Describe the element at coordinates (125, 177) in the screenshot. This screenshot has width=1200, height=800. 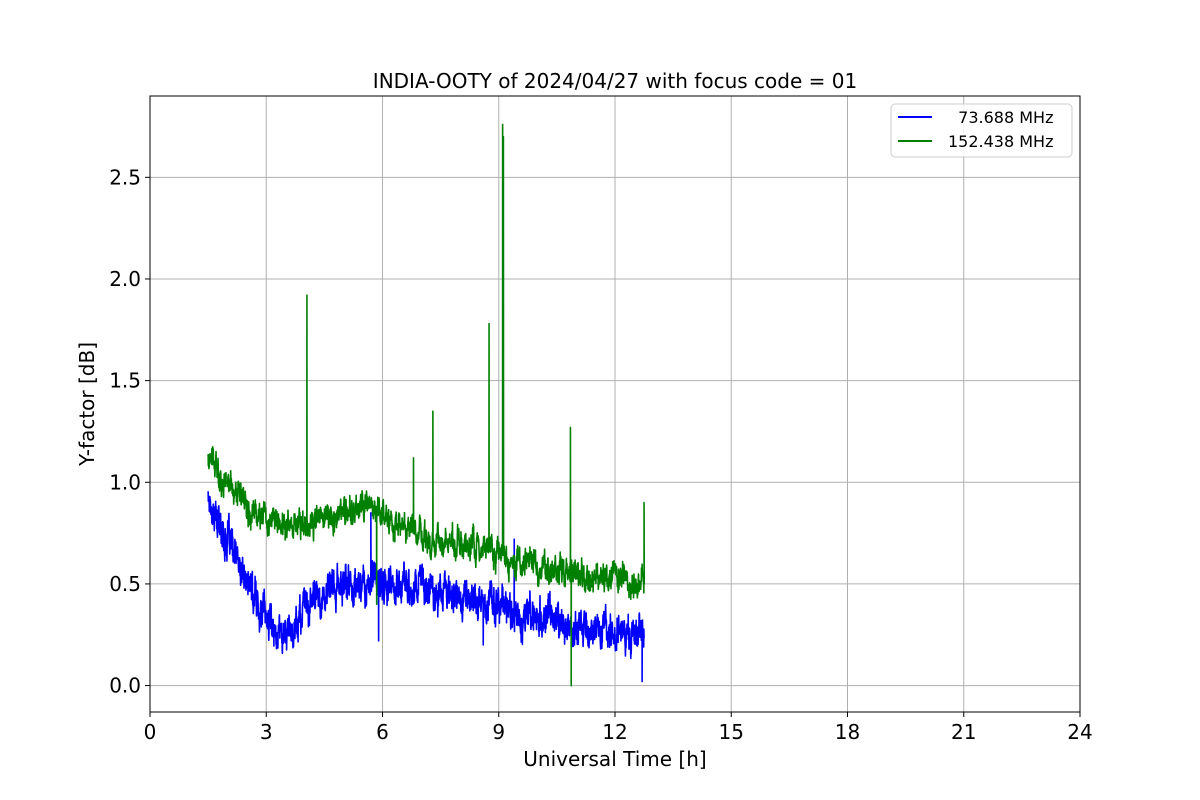
I see `y-tick-label: 2.5` at that location.